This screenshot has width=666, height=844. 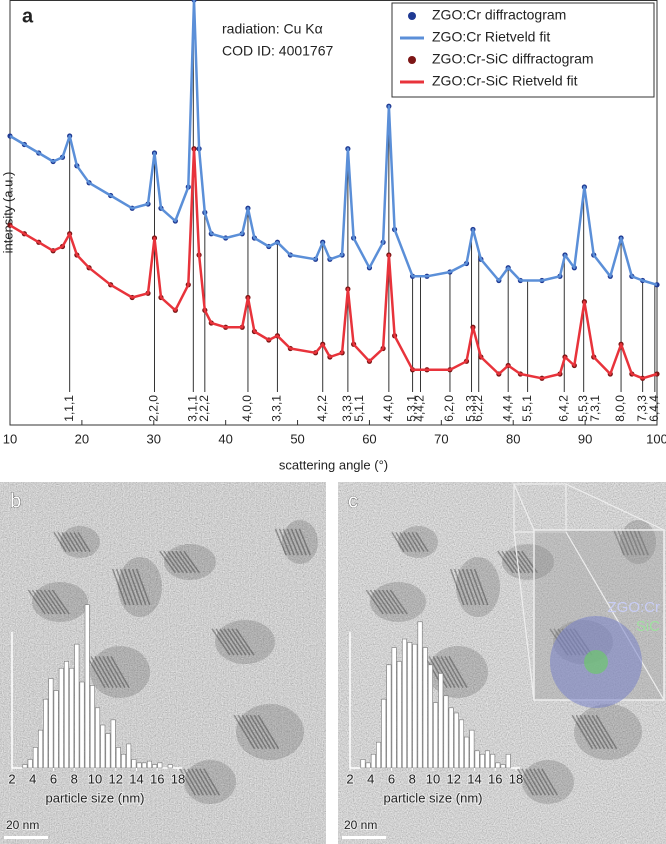 I want to click on reflection-label: 4,4,4, so click(x=507, y=408).